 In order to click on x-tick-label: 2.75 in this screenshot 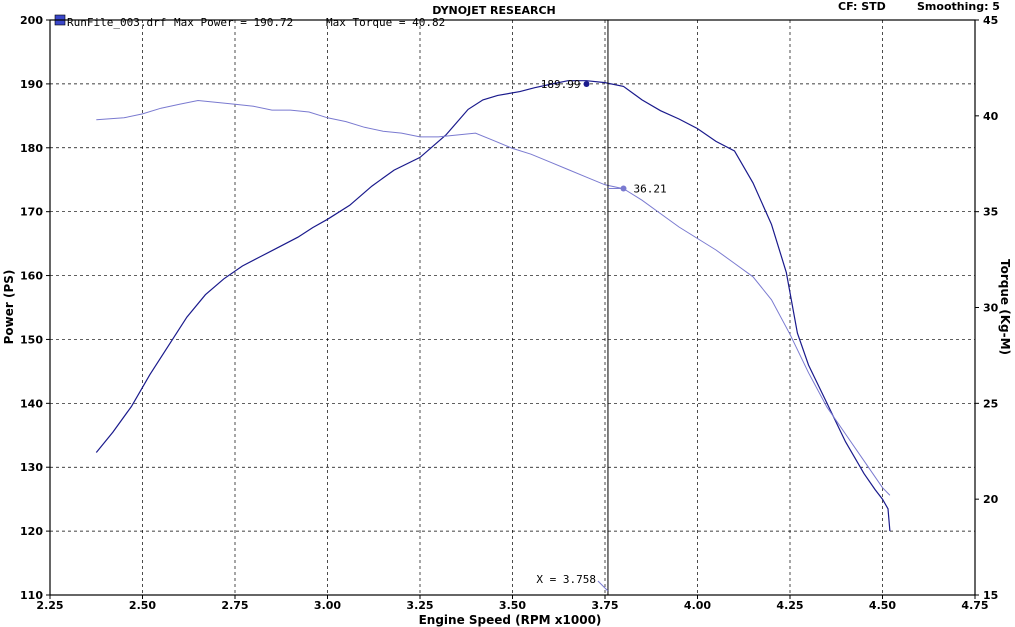, I will do `click(234, 605)`.